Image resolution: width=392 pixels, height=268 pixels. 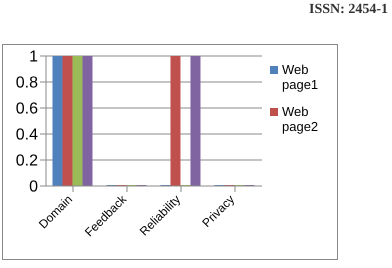 I want to click on y-tick-label: 1, so click(x=33, y=57).